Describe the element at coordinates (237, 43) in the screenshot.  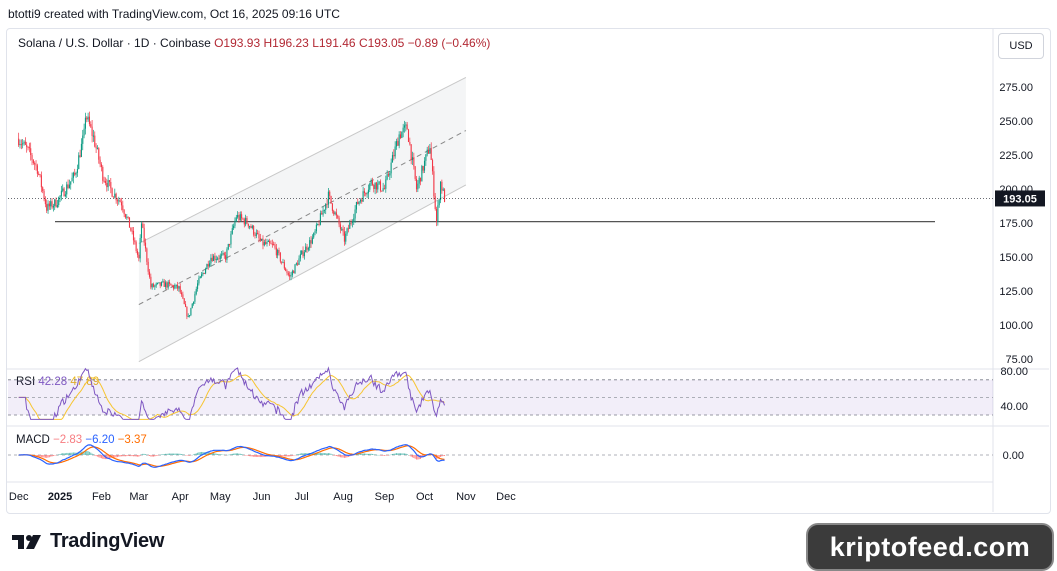
I see `open-value: O193.93` at that location.